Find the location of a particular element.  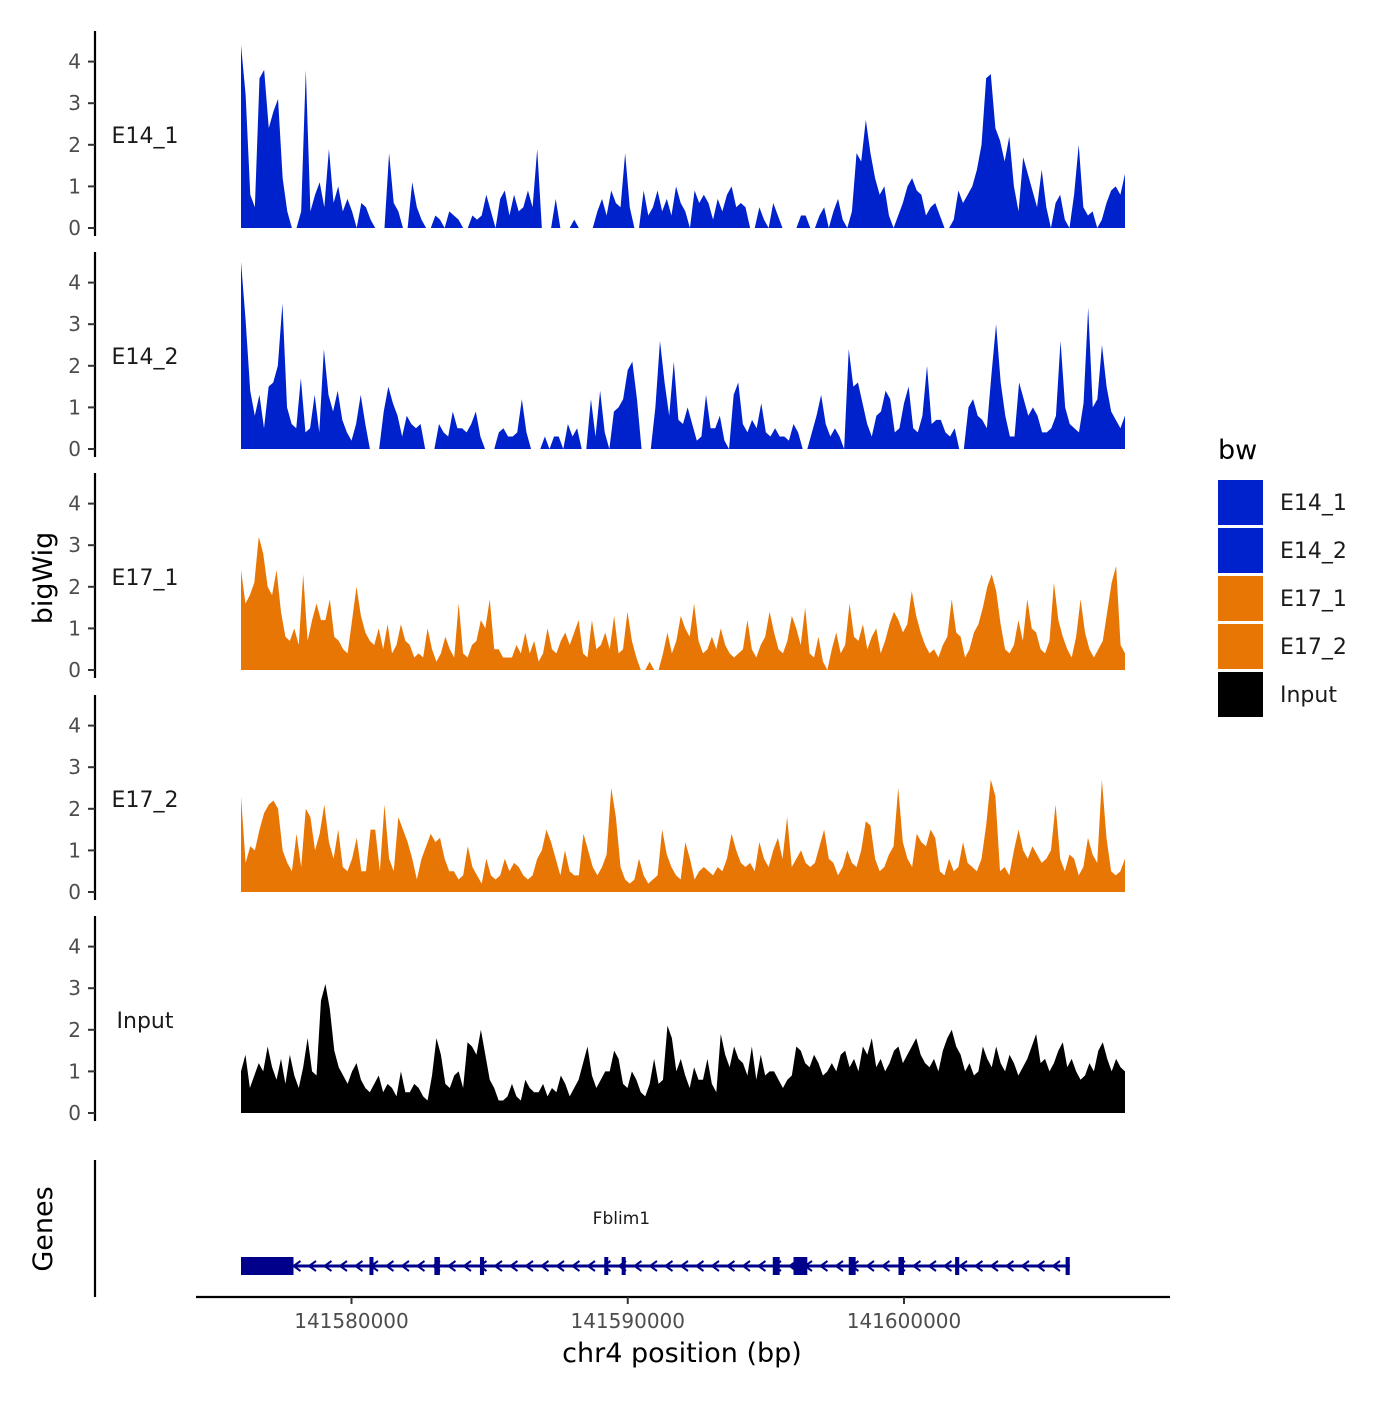

track-label: E14_1 is located at coordinates (145, 136).